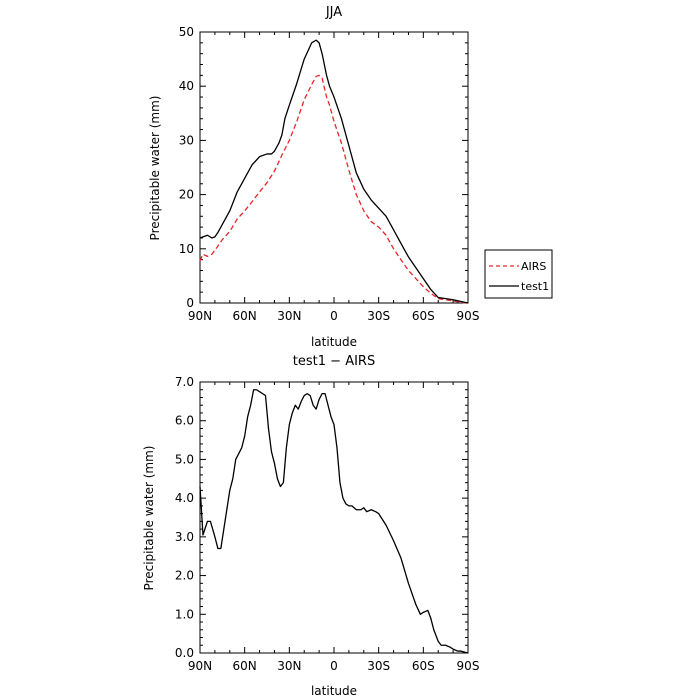 This screenshot has height=700, width=700. What do you see at coordinates (334, 342) in the screenshot?
I see `x-axis-label-top: latitude` at bounding box center [334, 342].